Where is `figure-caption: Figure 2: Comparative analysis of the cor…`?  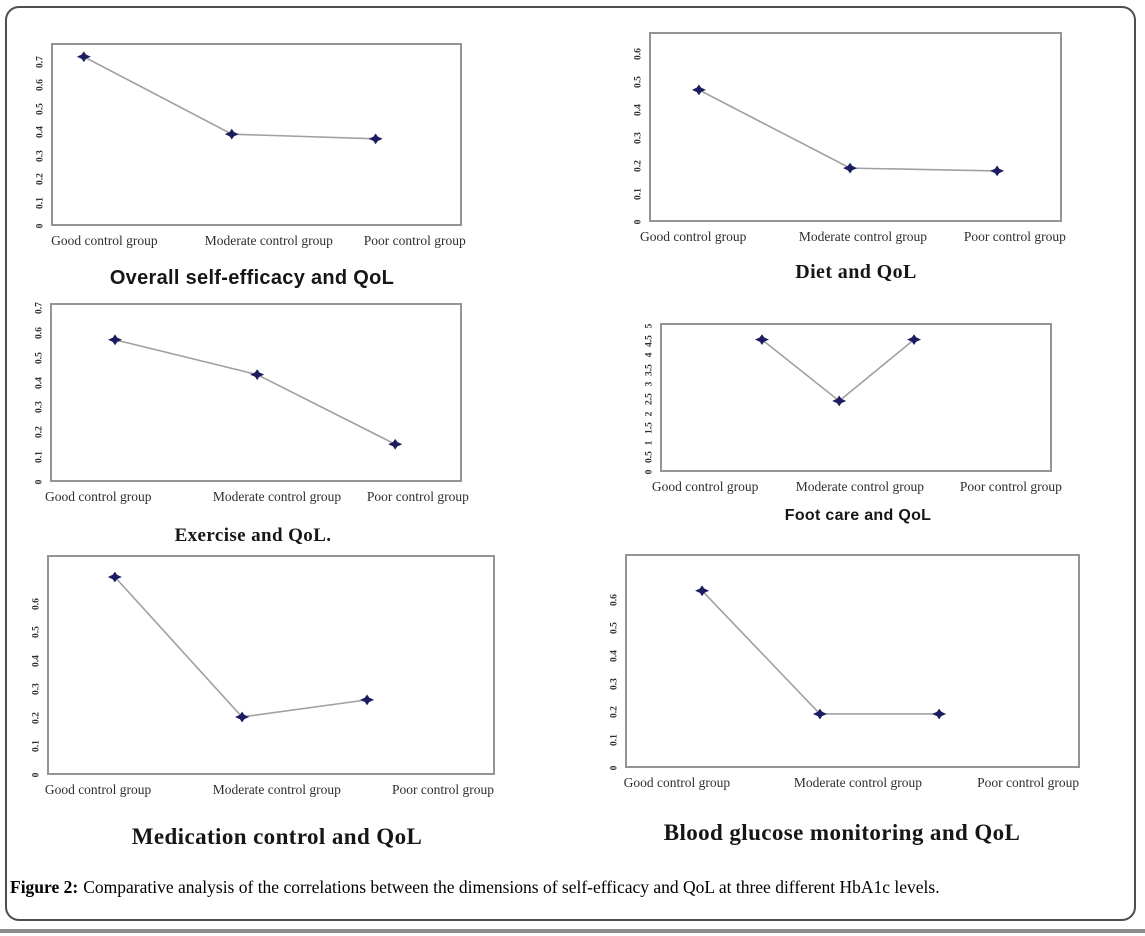
figure-caption: Figure 2: Comparative analysis of the cor… is located at coordinates (571, 887).